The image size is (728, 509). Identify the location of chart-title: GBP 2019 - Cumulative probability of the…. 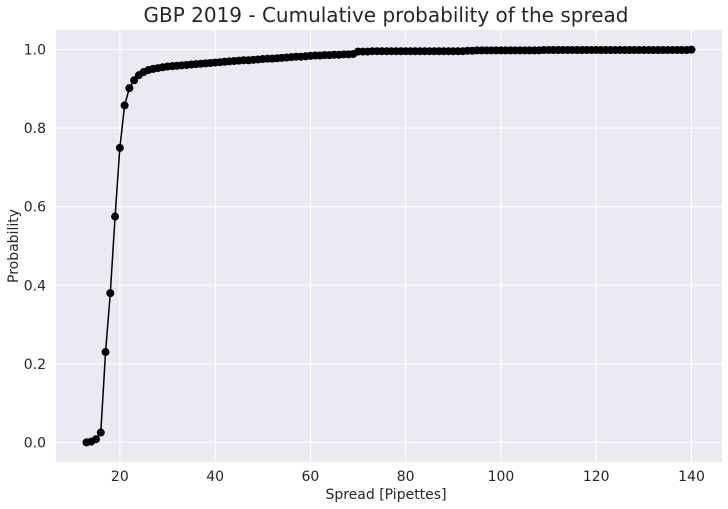
(385, 15).